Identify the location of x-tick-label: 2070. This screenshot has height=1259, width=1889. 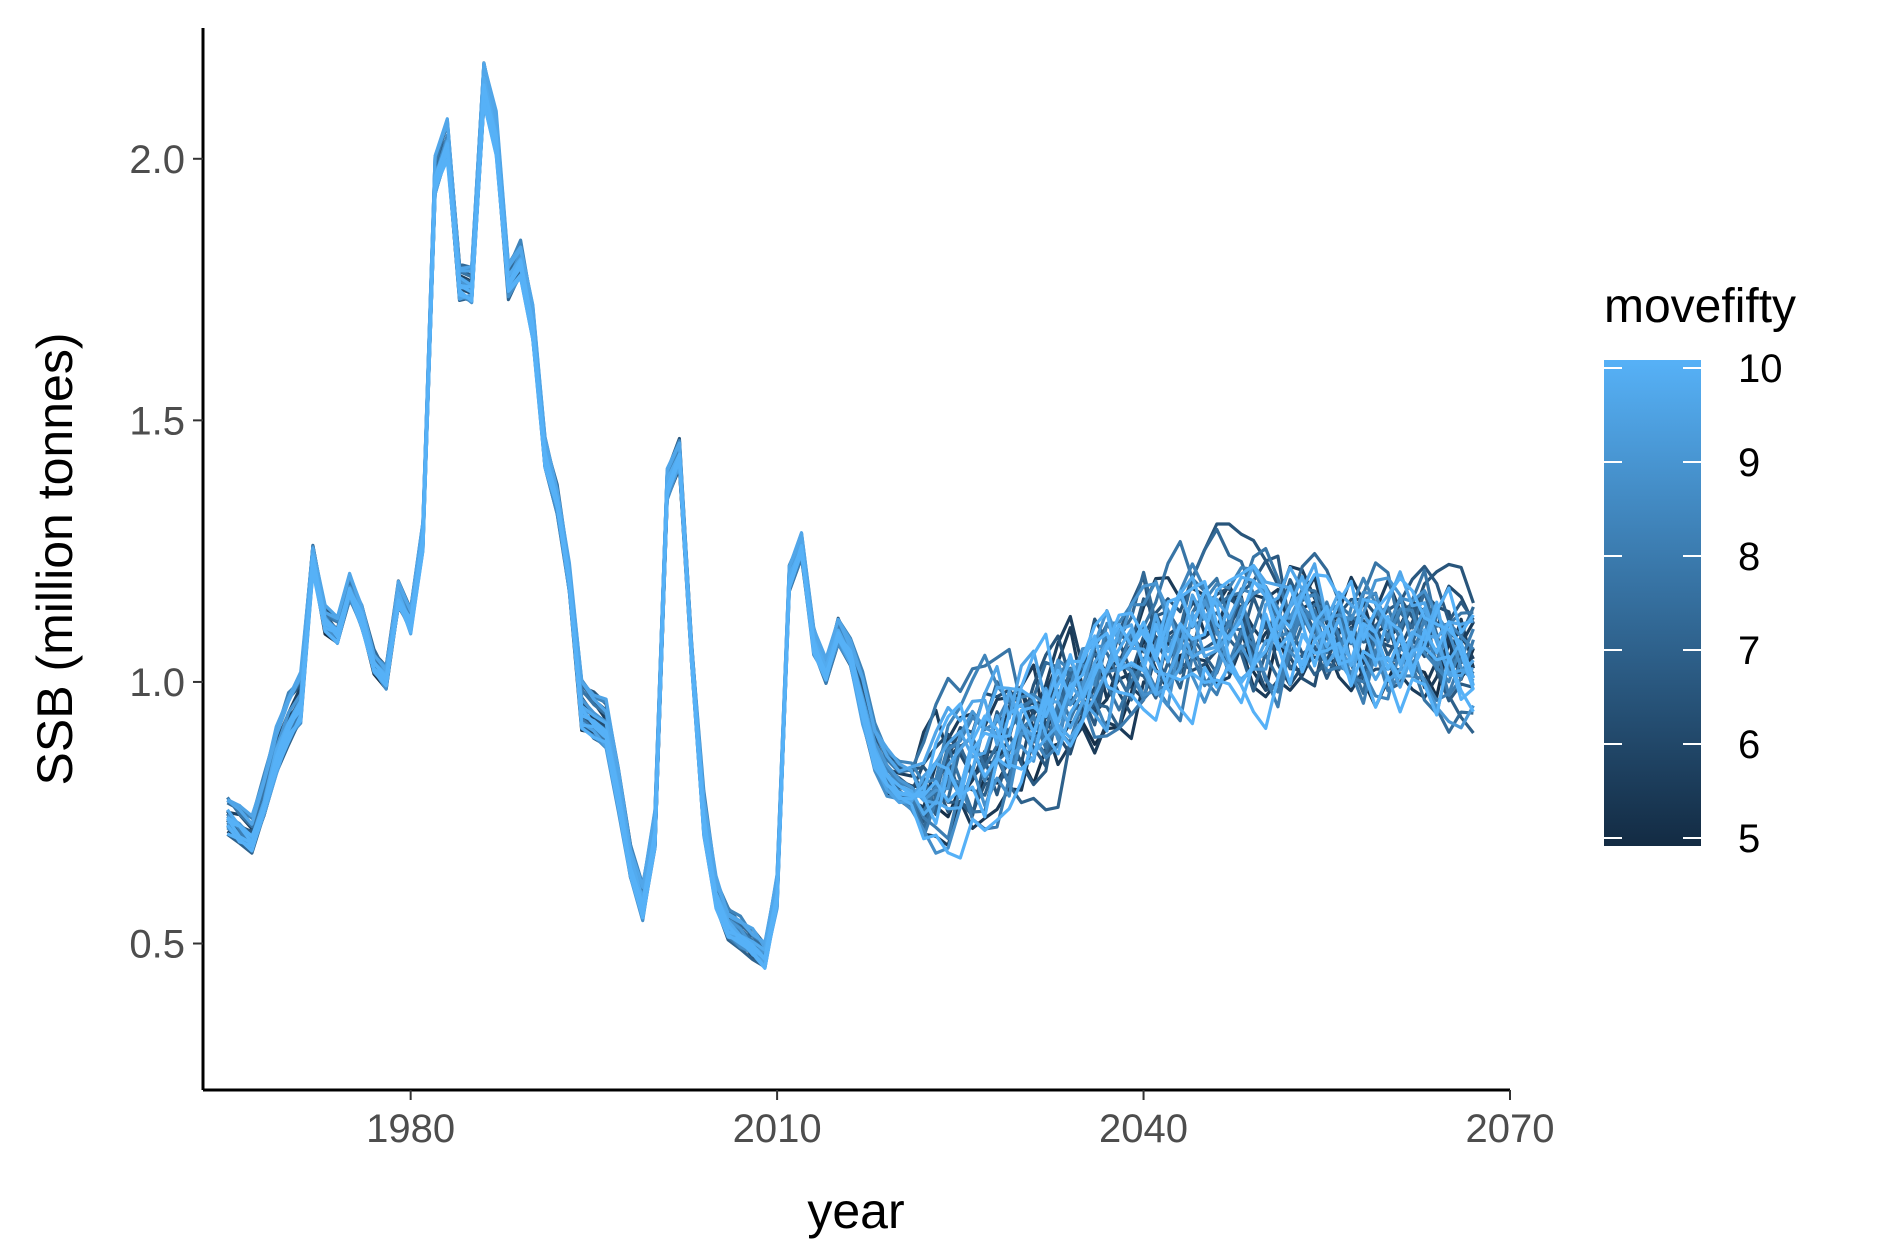
(1510, 1129).